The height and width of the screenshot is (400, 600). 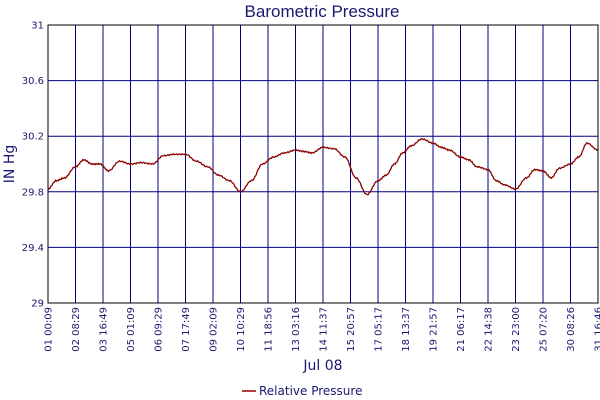 What do you see at coordinates (33, 165) in the screenshot?
I see `y-tick-labels: 29 29.4 29.8 30.2 30.6 31` at bounding box center [33, 165].